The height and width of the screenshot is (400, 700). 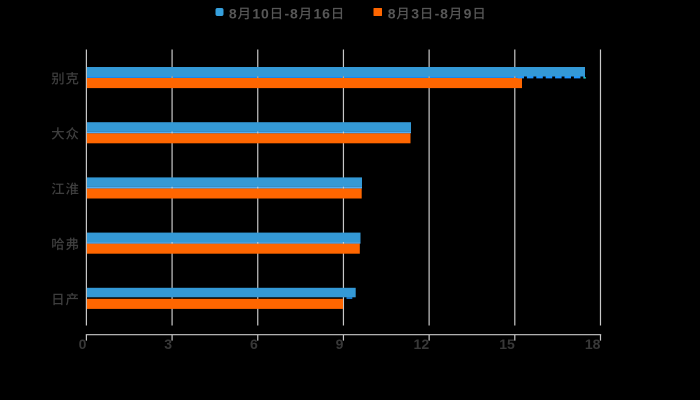 What do you see at coordinates (422, 344) in the screenshot?
I see `svg-text: 12` at bounding box center [422, 344].